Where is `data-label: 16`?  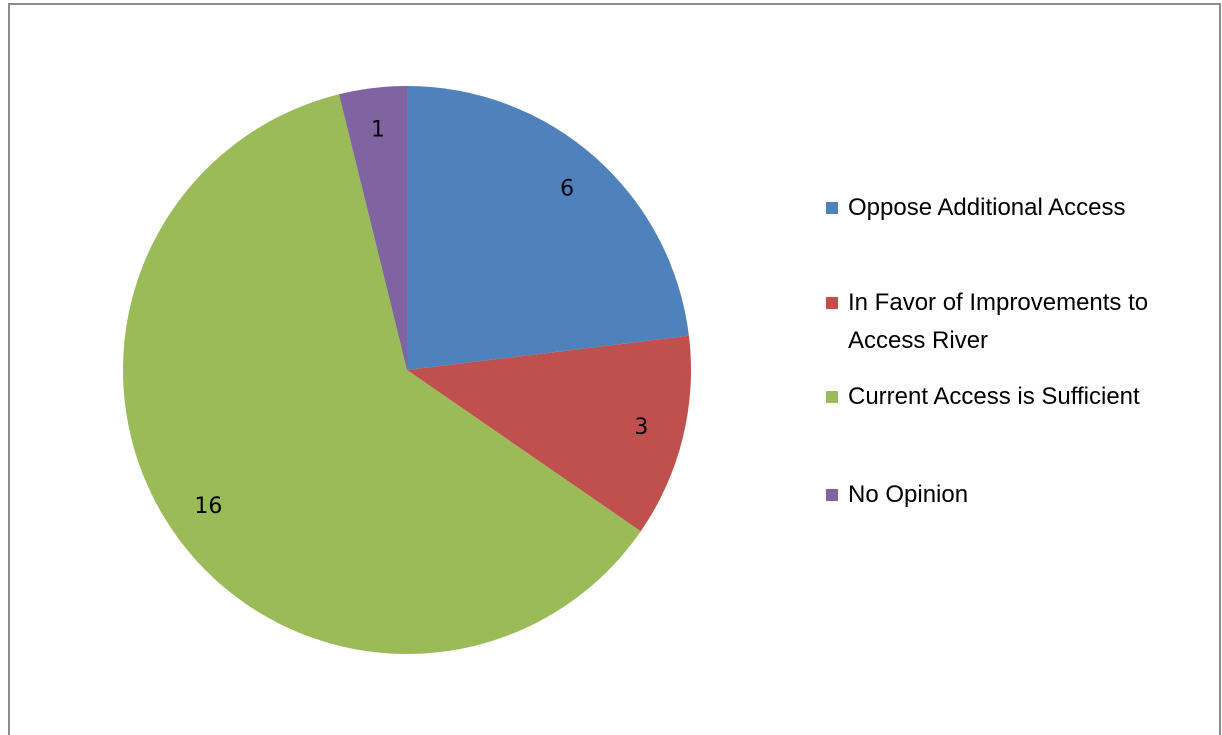 data-label: 16 is located at coordinates (208, 506).